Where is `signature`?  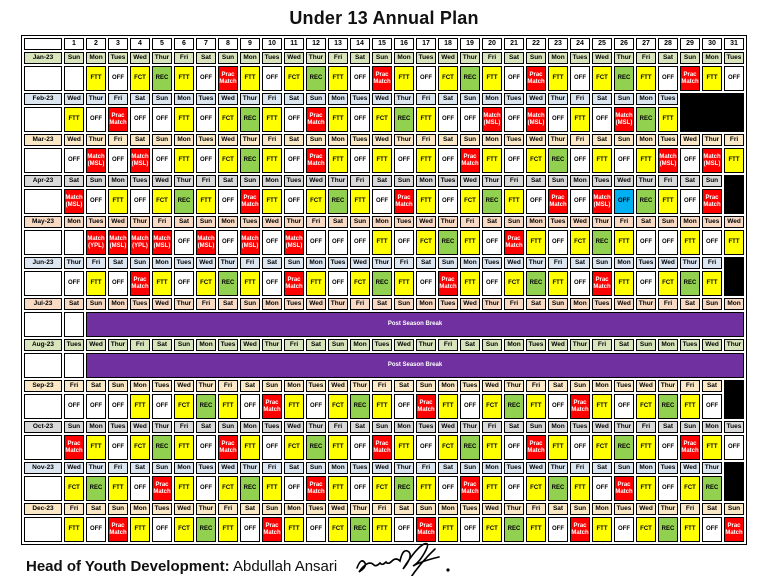
signature is located at coordinates (403, 559).